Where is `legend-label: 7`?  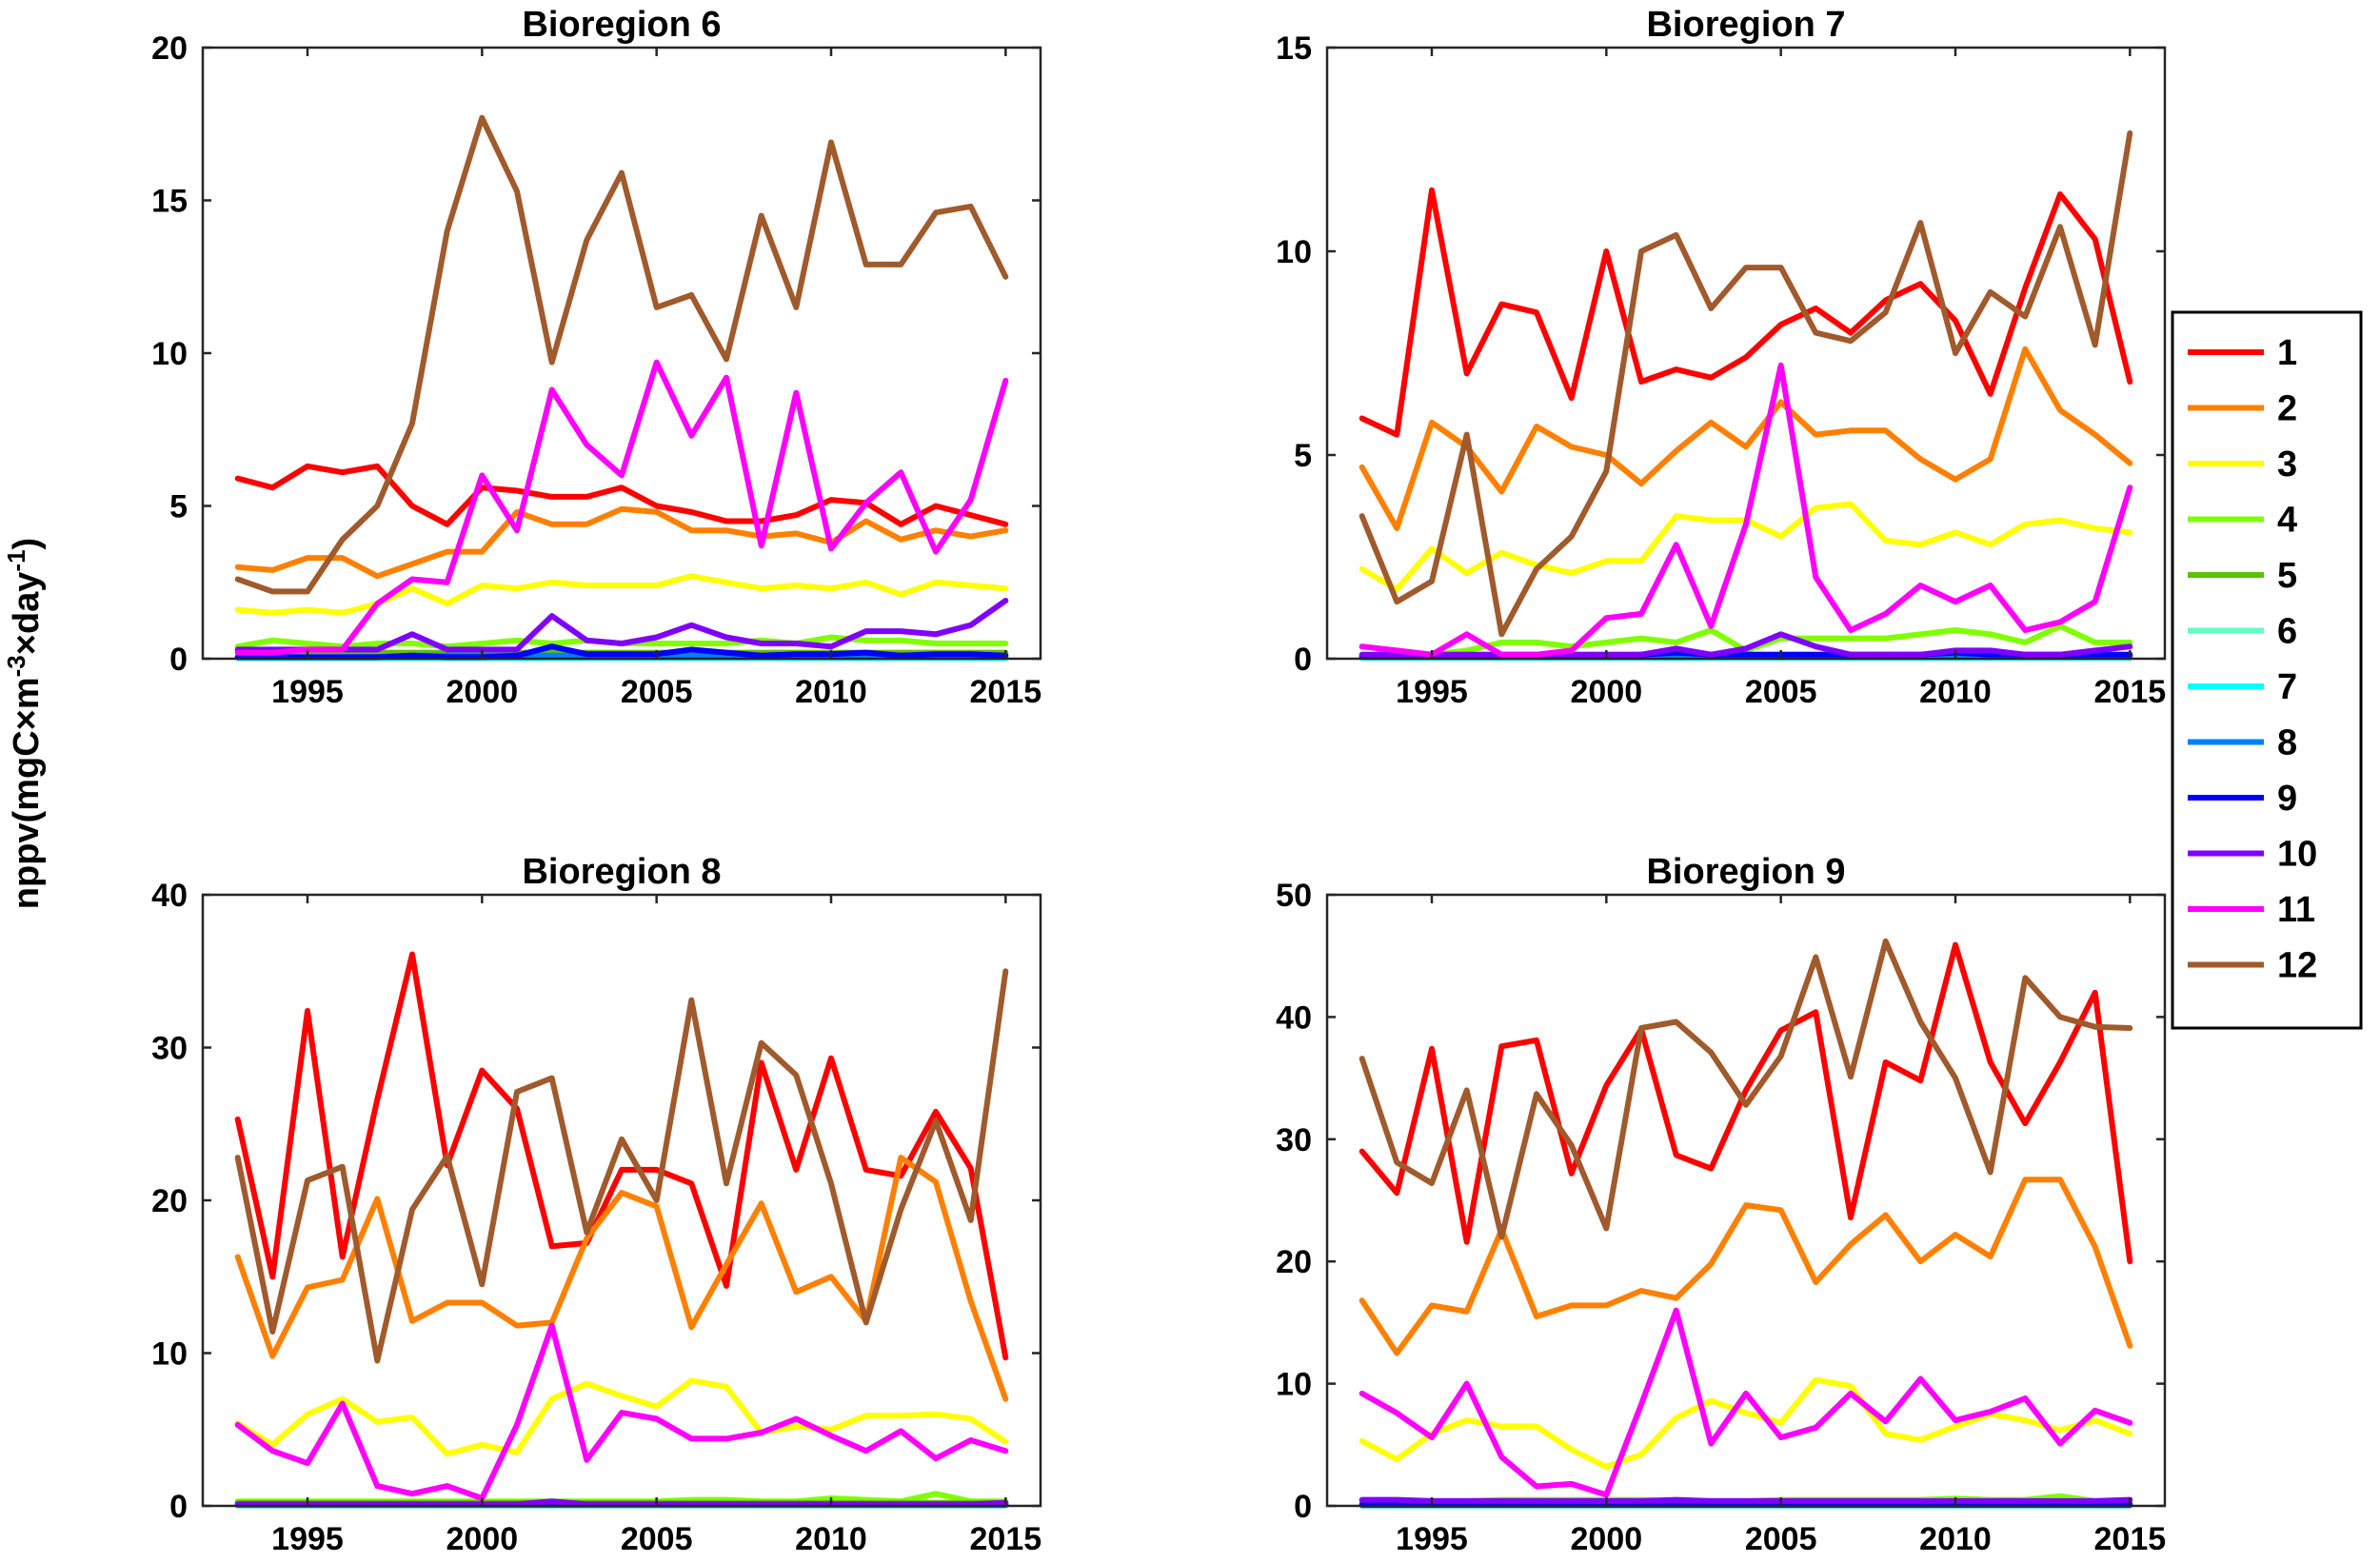 legend-label: 7 is located at coordinates (2287, 687).